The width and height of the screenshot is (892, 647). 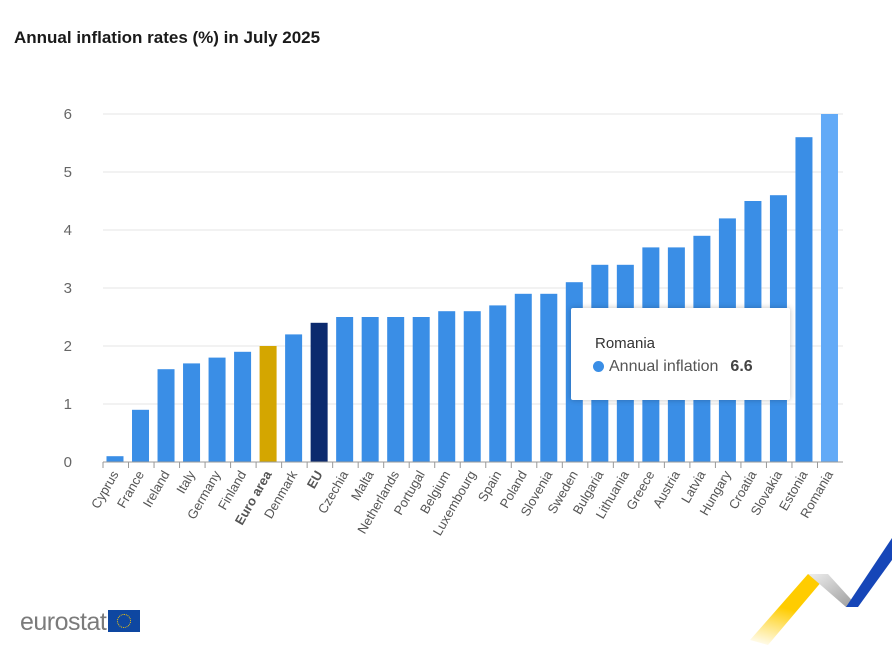 What do you see at coordinates (141, 435) in the screenshot?
I see `bar-france` at bounding box center [141, 435].